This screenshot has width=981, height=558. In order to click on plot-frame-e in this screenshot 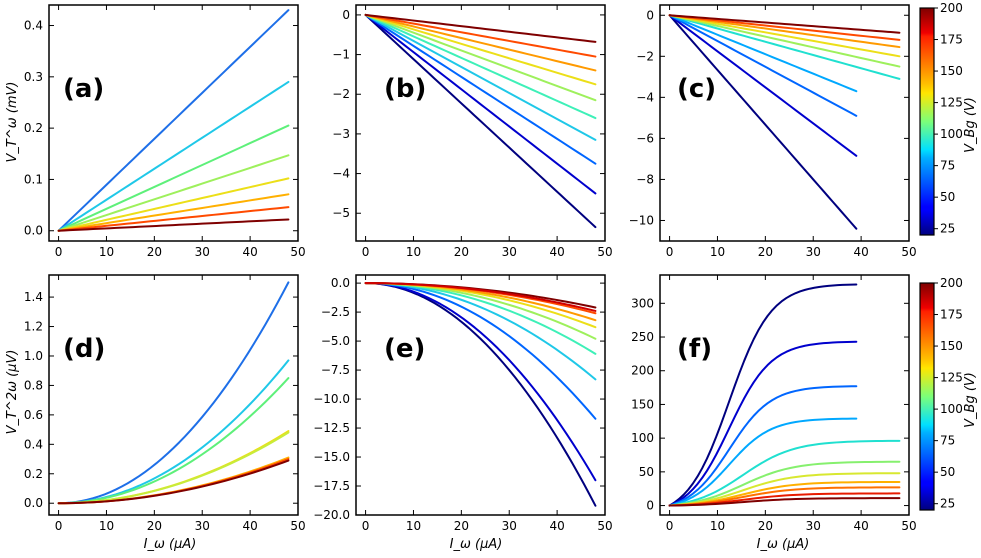, I will do `click(480, 395)`.